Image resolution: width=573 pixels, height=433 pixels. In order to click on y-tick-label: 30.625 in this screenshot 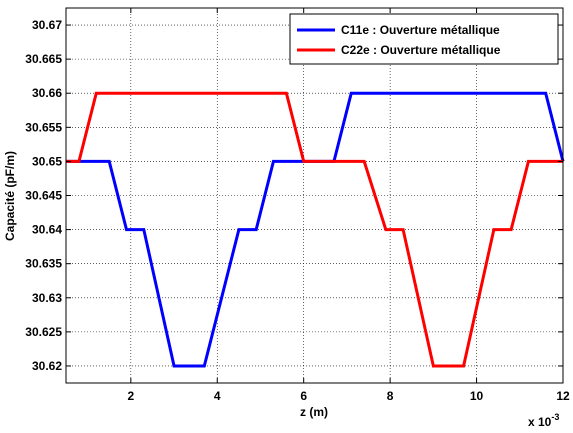, I will do `click(43, 332)`.